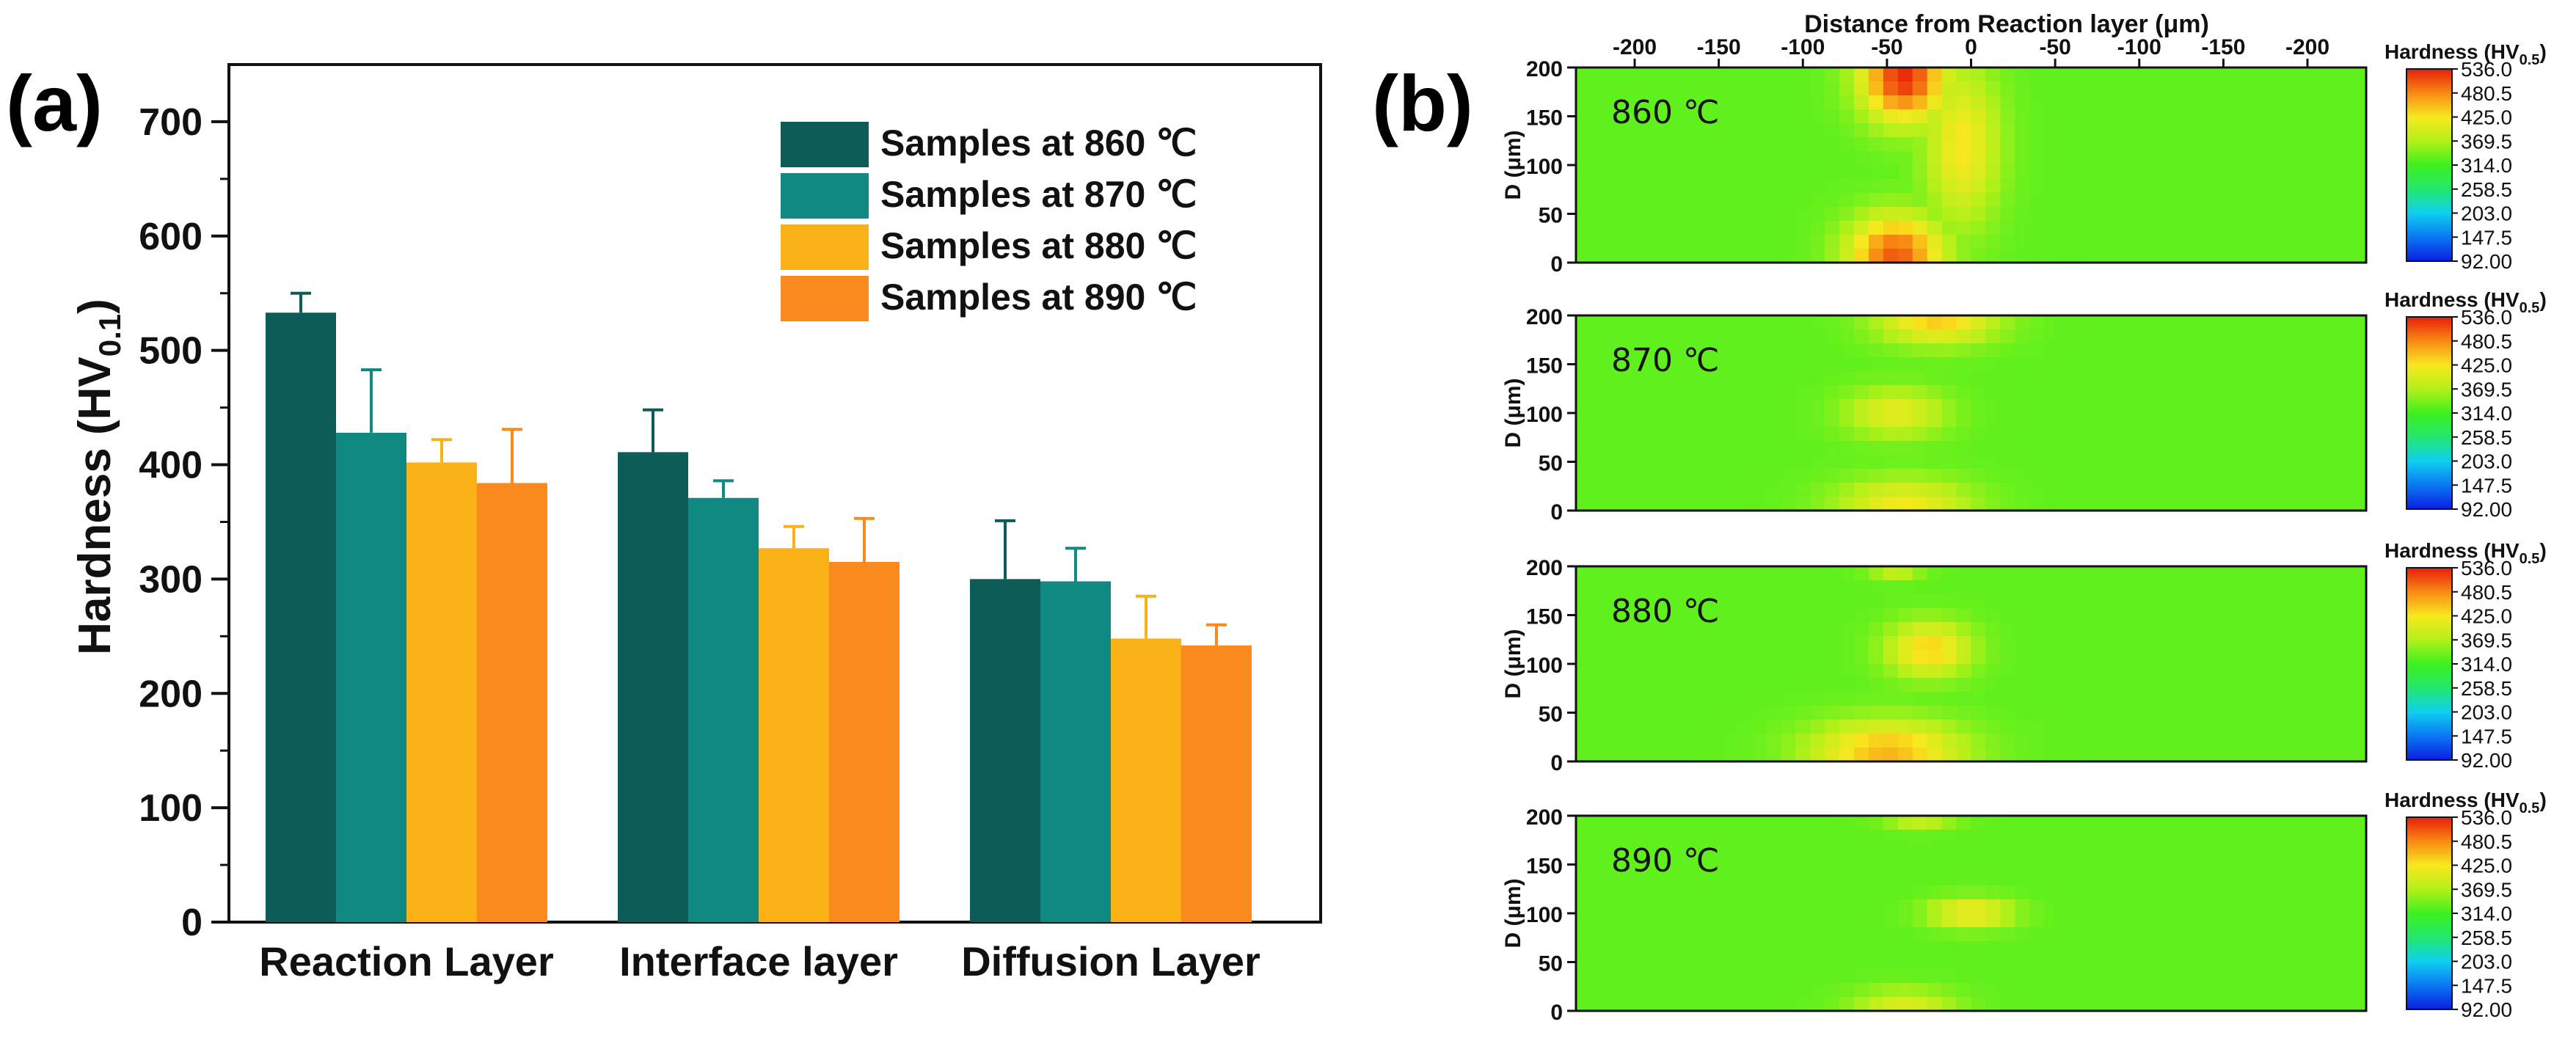  I want to click on colorbar-title: Hardness (HV0.5), so click(2466, 302).